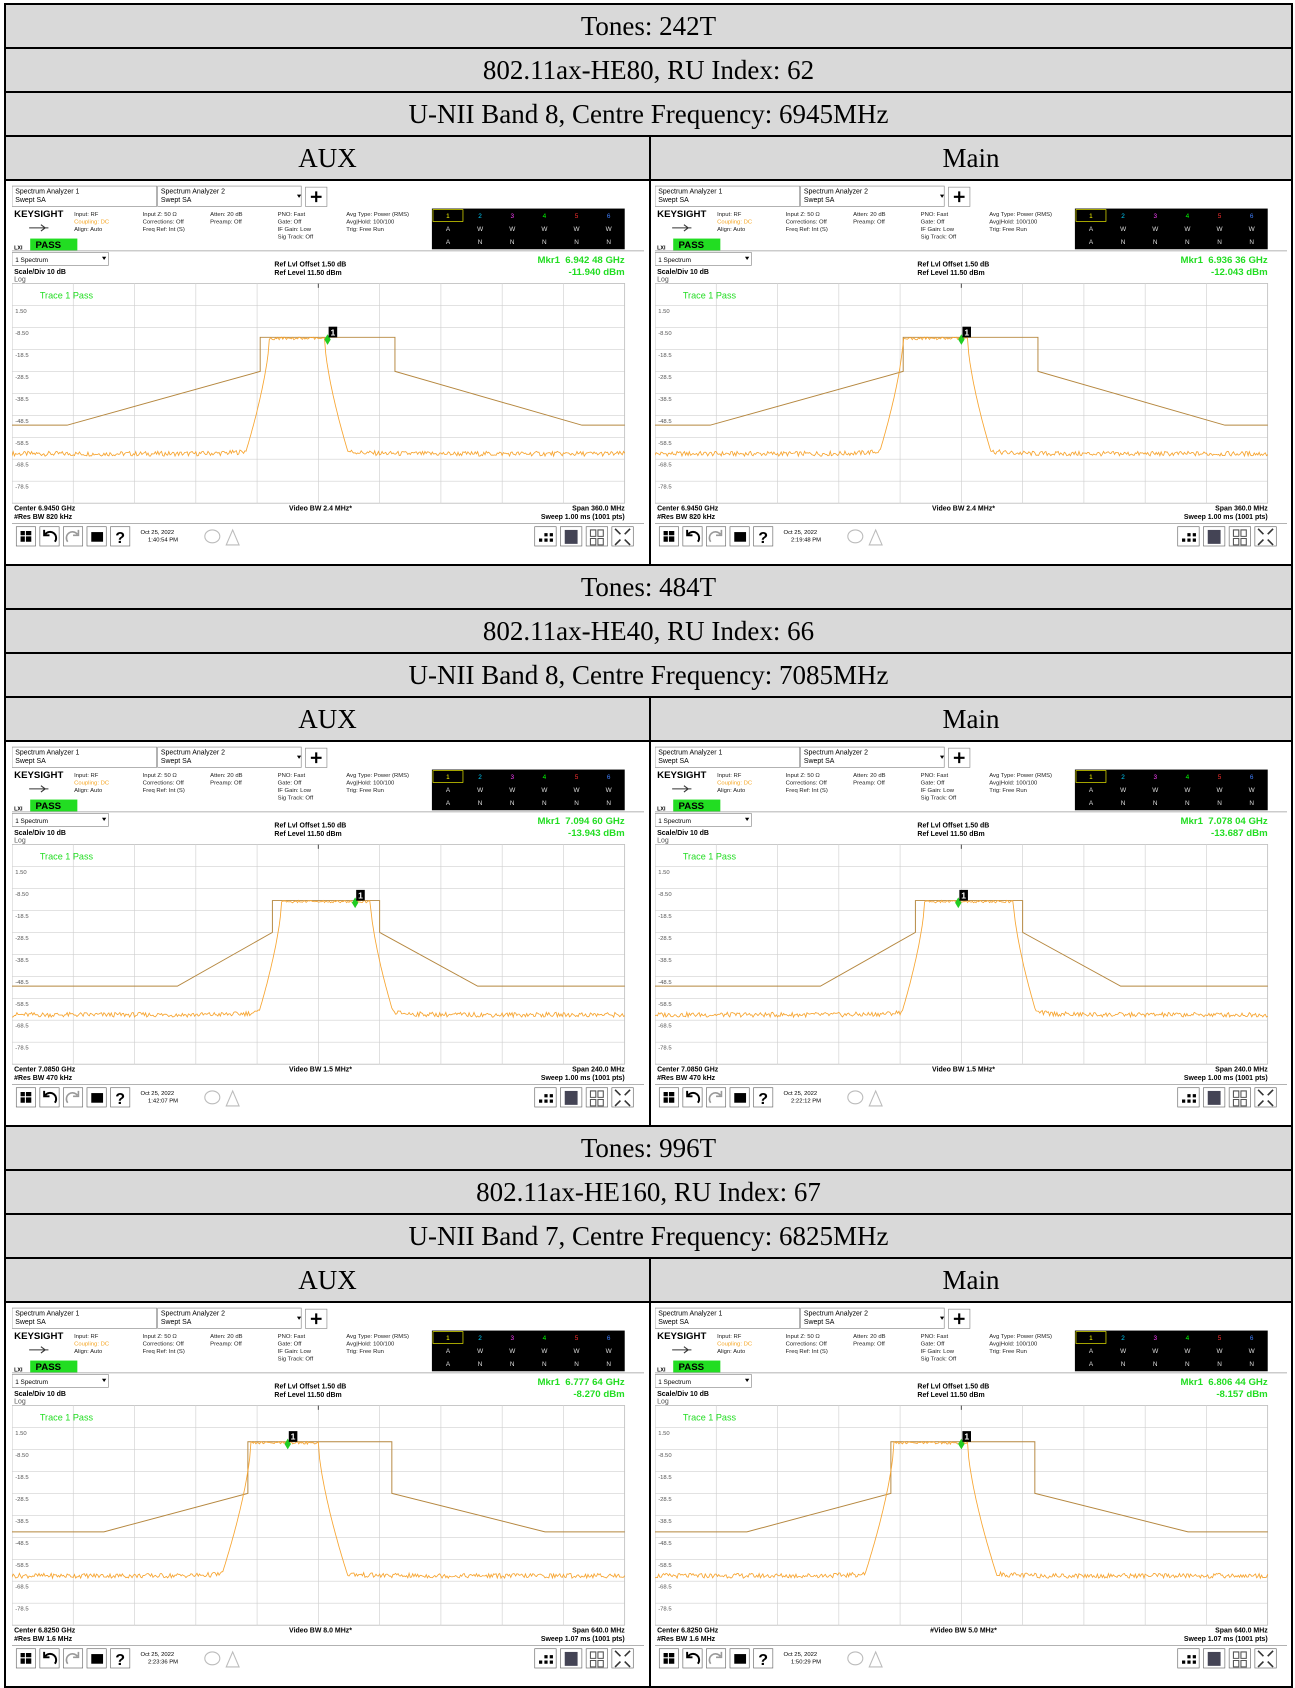 This screenshot has height=1688, width=1295. What do you see at coordinates (686, 1078) in the screenshot?
I see `label: #Res BW 470 kHz` at bounding box center [686, 1078].